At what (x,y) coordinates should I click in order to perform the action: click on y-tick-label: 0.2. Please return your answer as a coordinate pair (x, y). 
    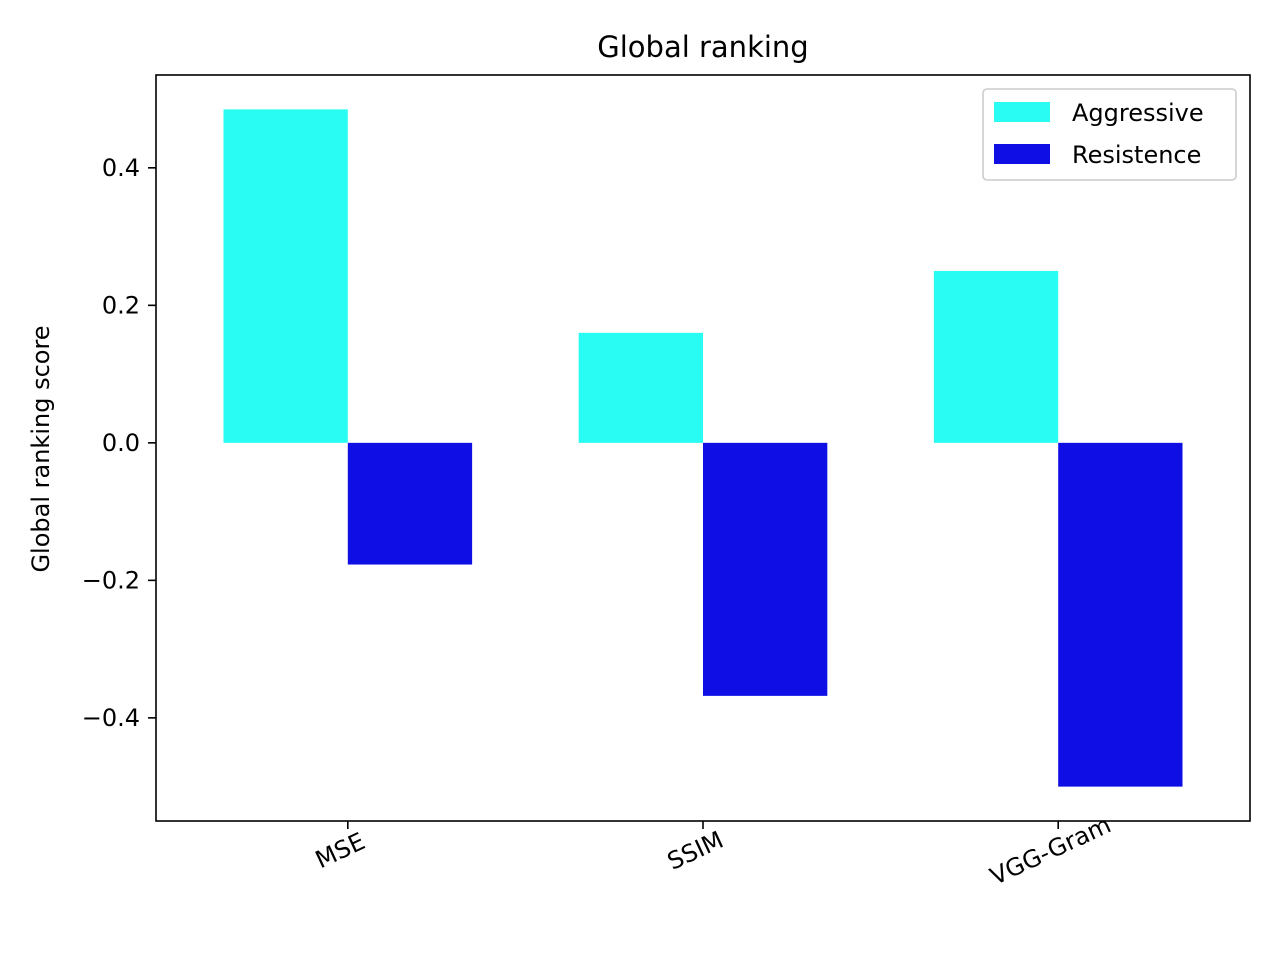
    Looking at the image, I should click on (121, 305).